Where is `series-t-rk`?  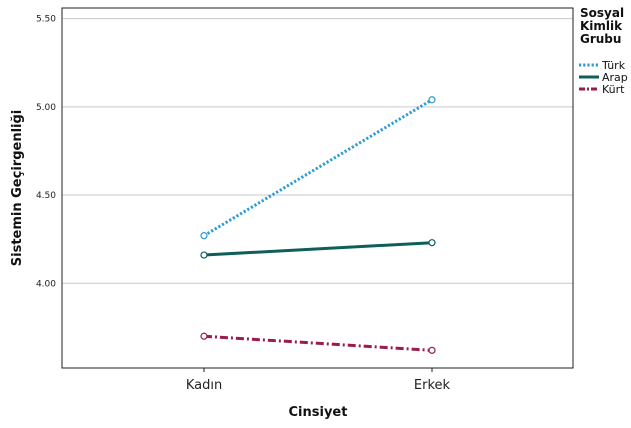
series-t-rk is located at coordinates (318, 168).